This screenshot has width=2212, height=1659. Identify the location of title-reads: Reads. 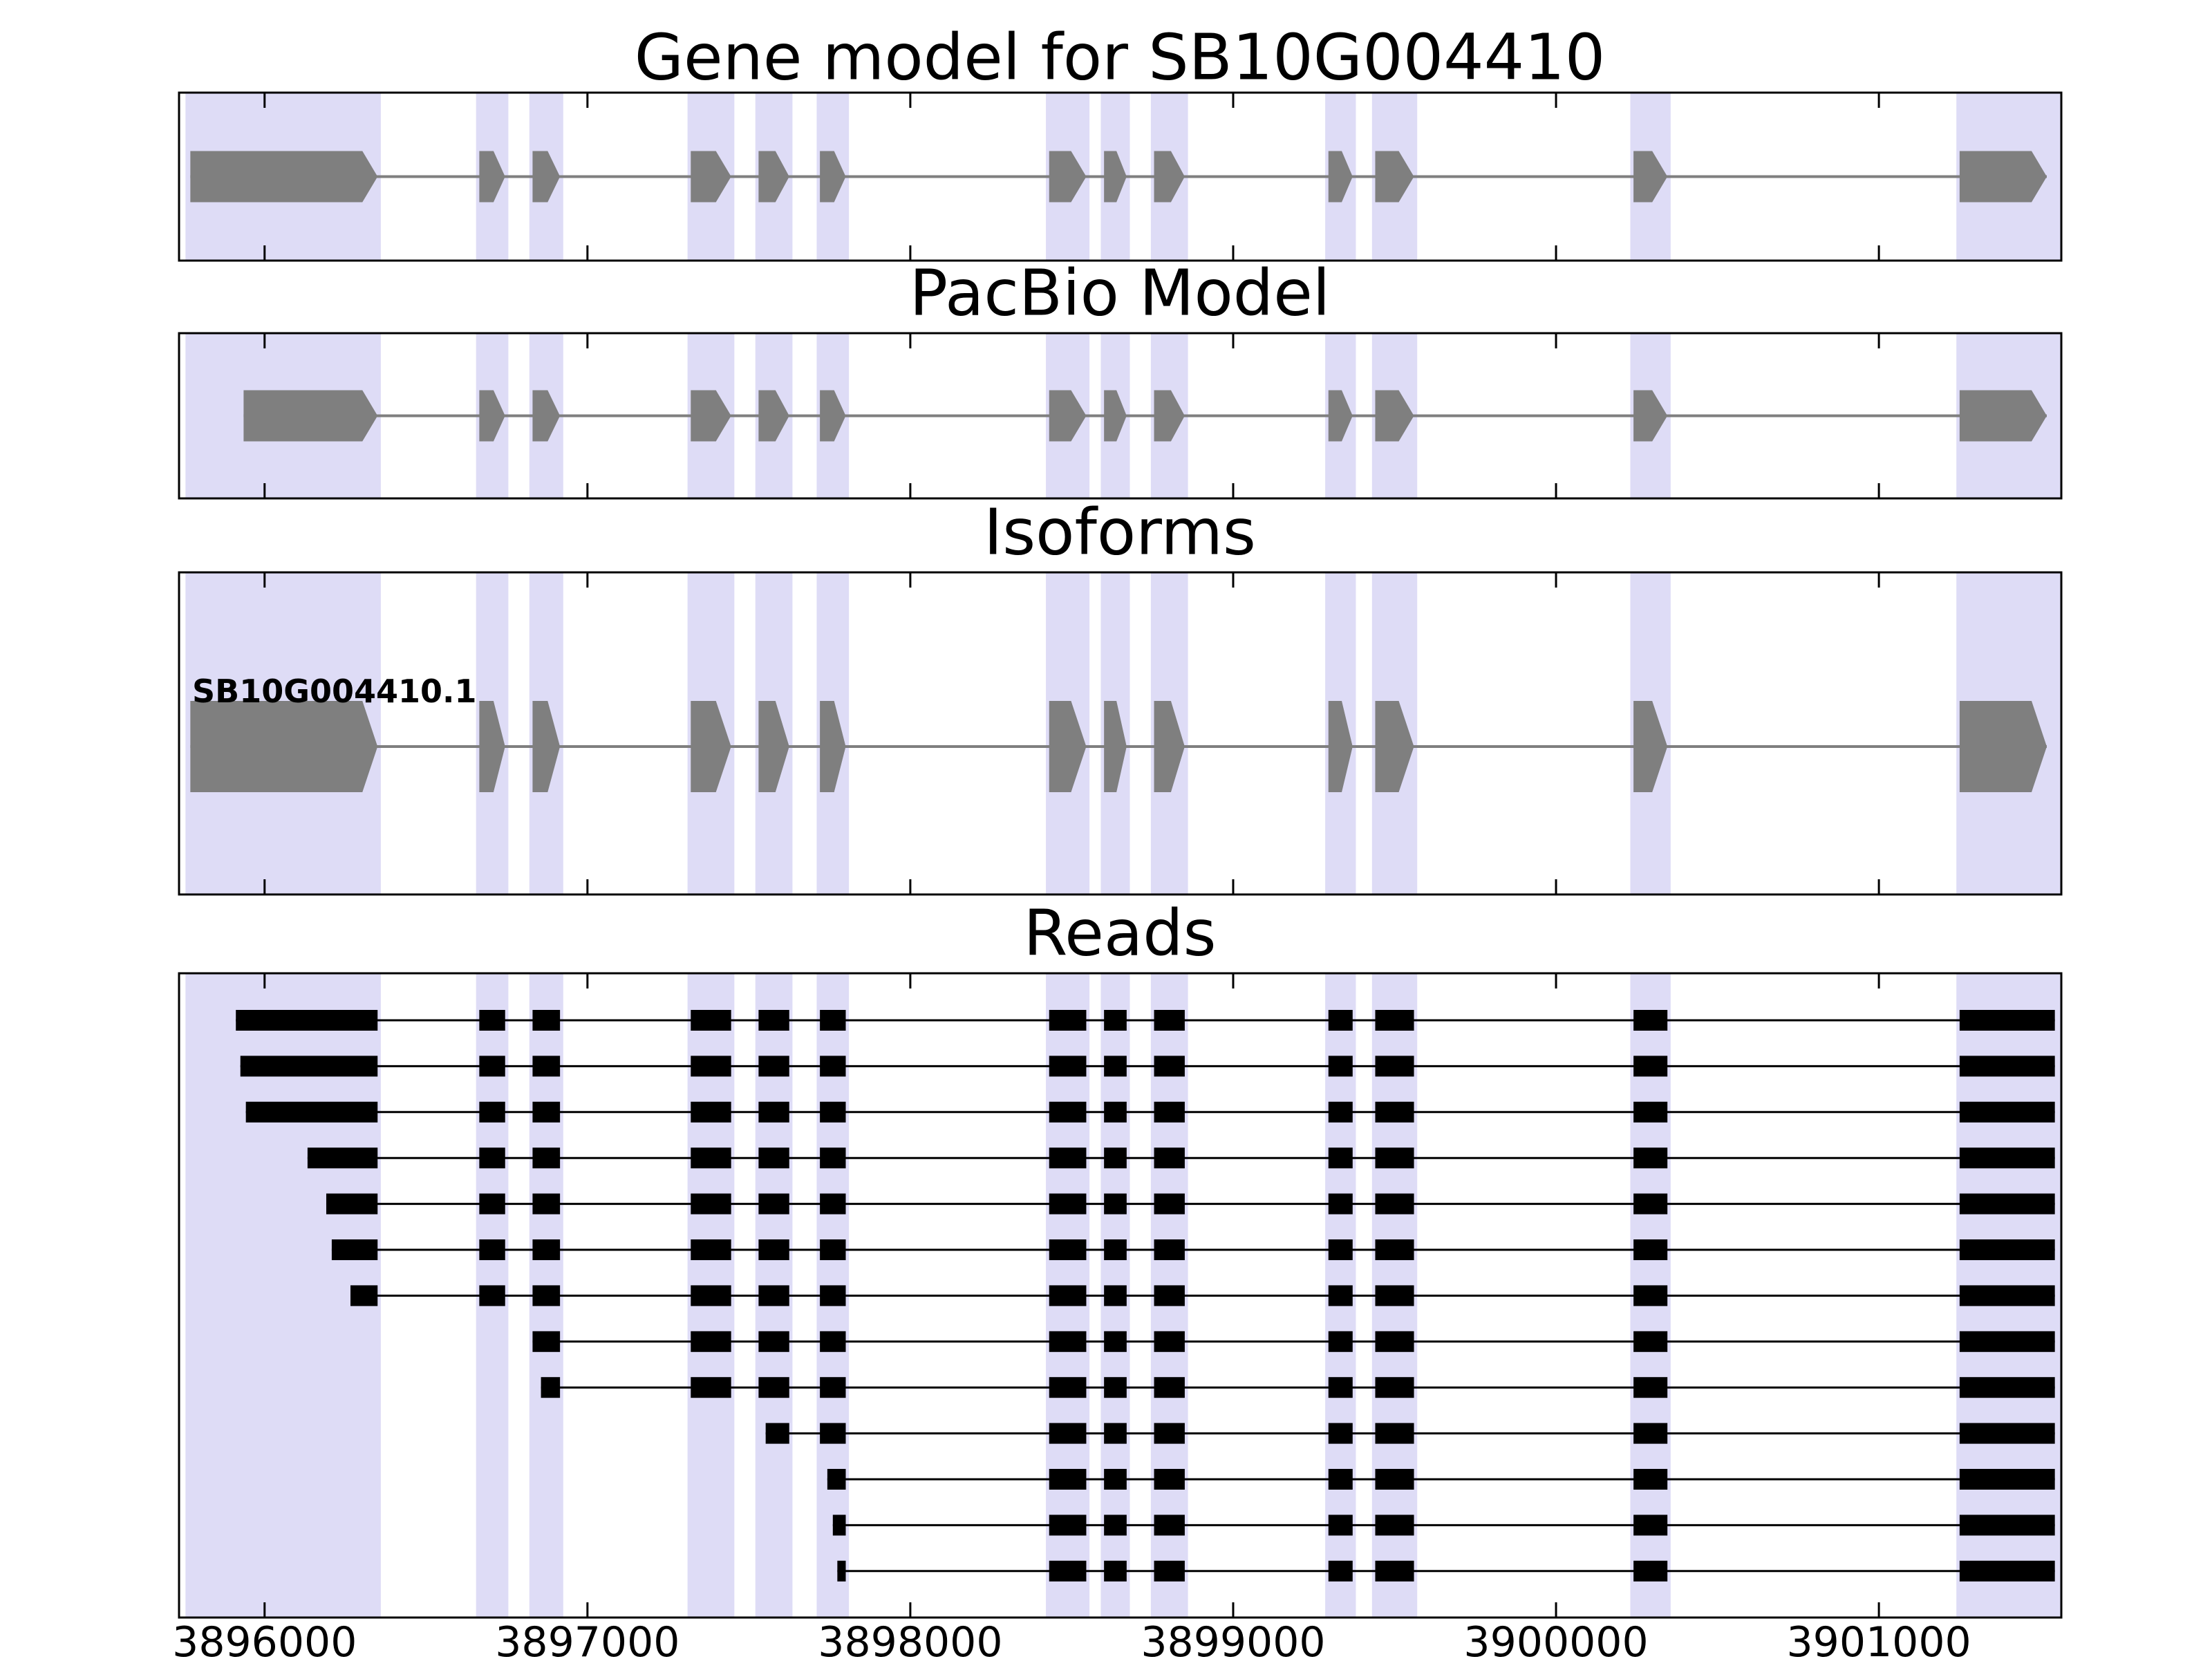
(1120, 934).